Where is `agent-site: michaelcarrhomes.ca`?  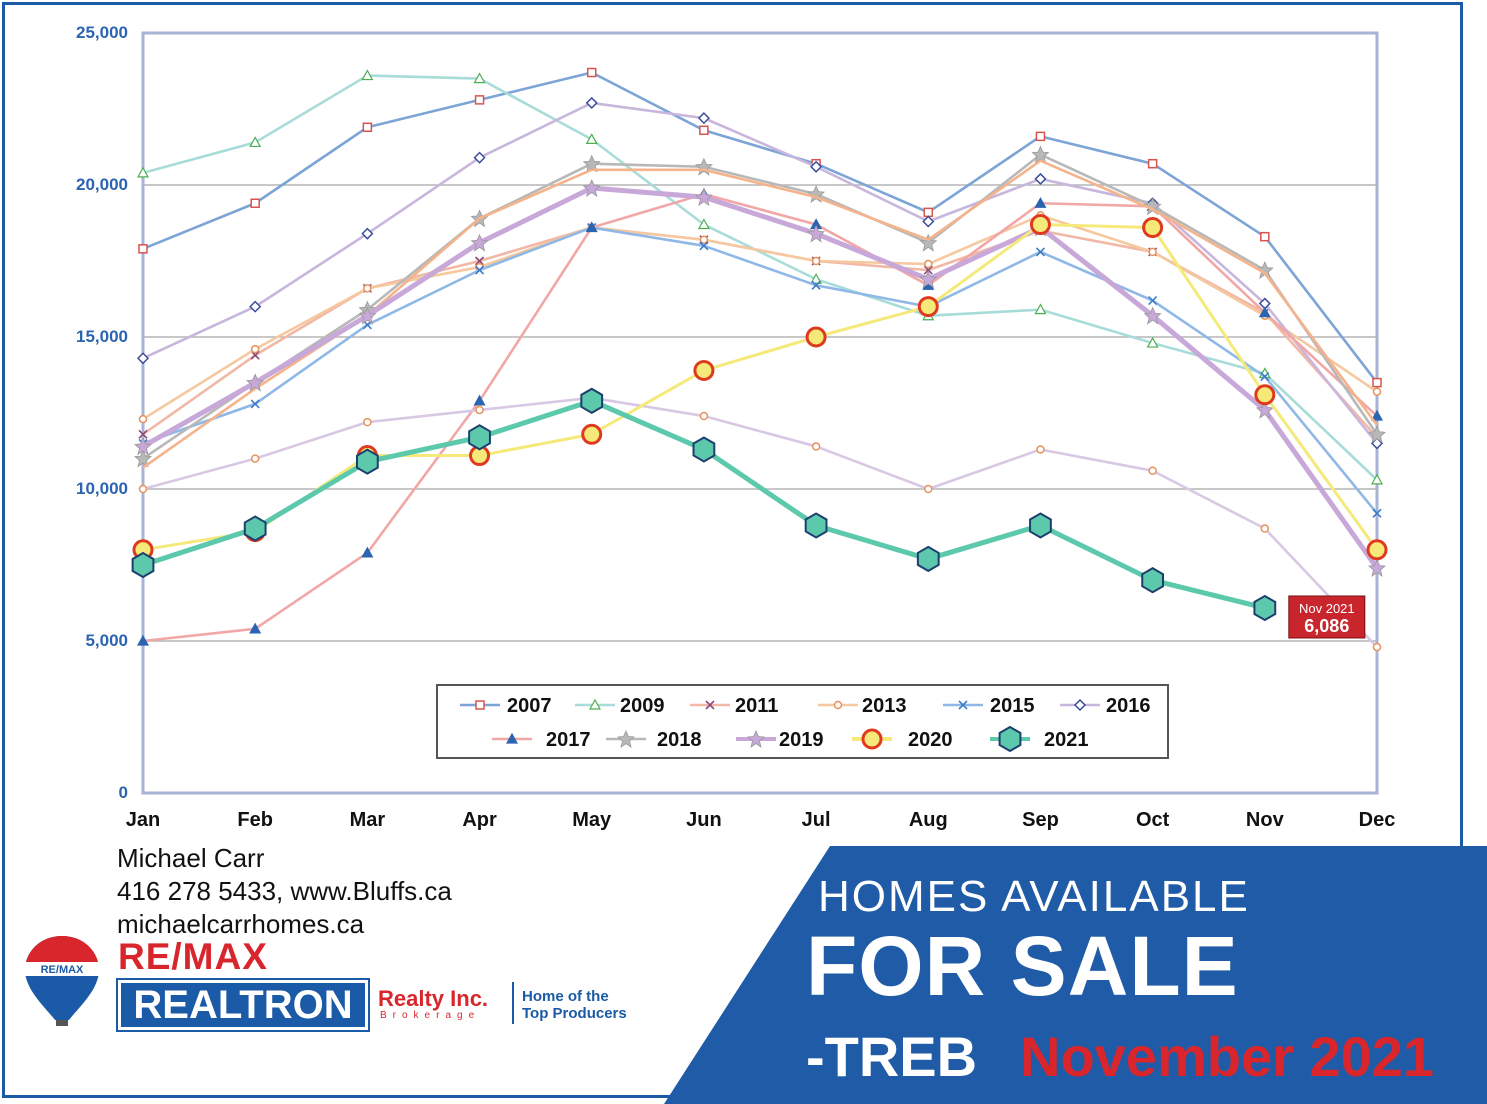 agent-site: michaelcarrhomes.ca is located at coordinates (241, 924).